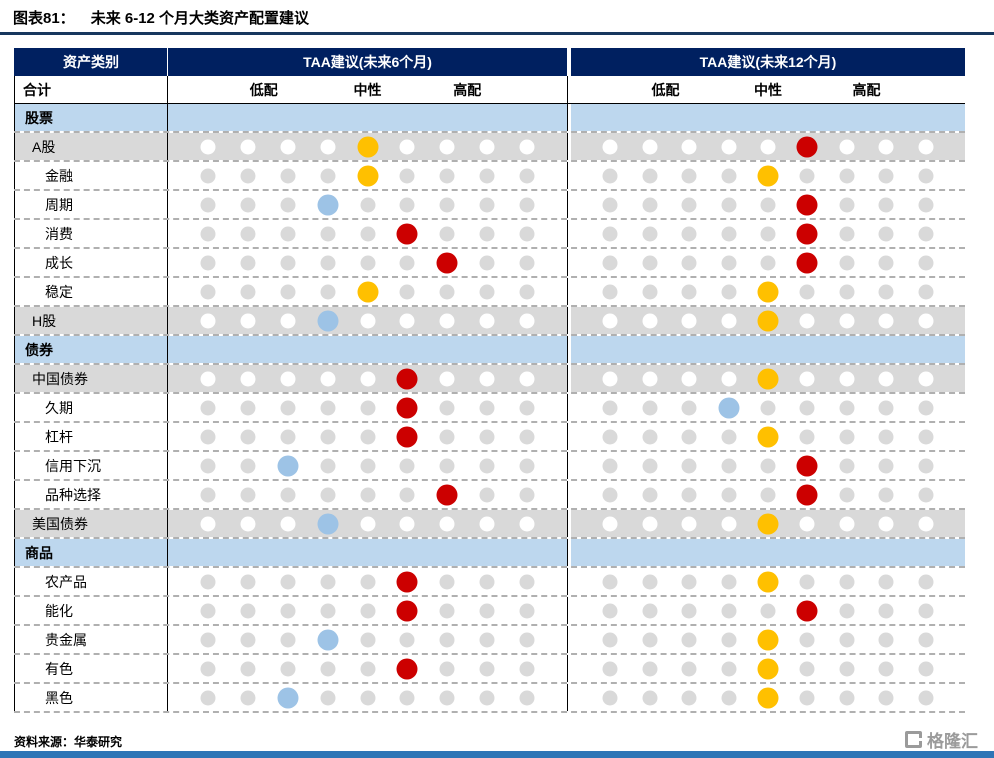 The width and height of the screenshot is (994, 758). What do you see at coordinates (807, 262) in the screenshot?
I see `allocation-dot-red` at bounding box center [807, 262].